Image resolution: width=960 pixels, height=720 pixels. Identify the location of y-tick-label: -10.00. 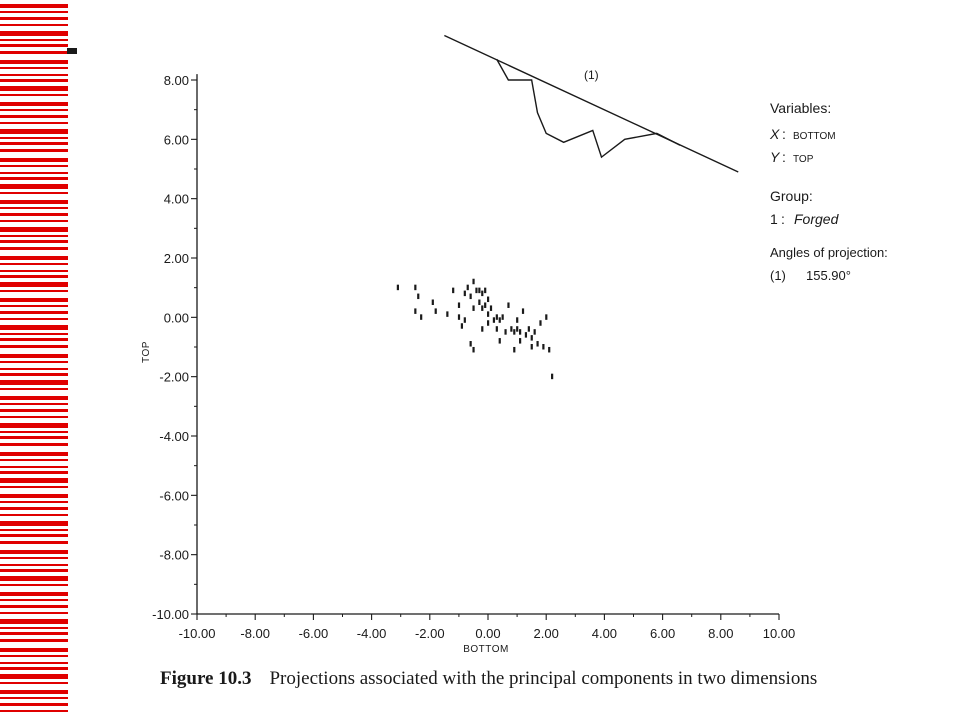
(170, 614).